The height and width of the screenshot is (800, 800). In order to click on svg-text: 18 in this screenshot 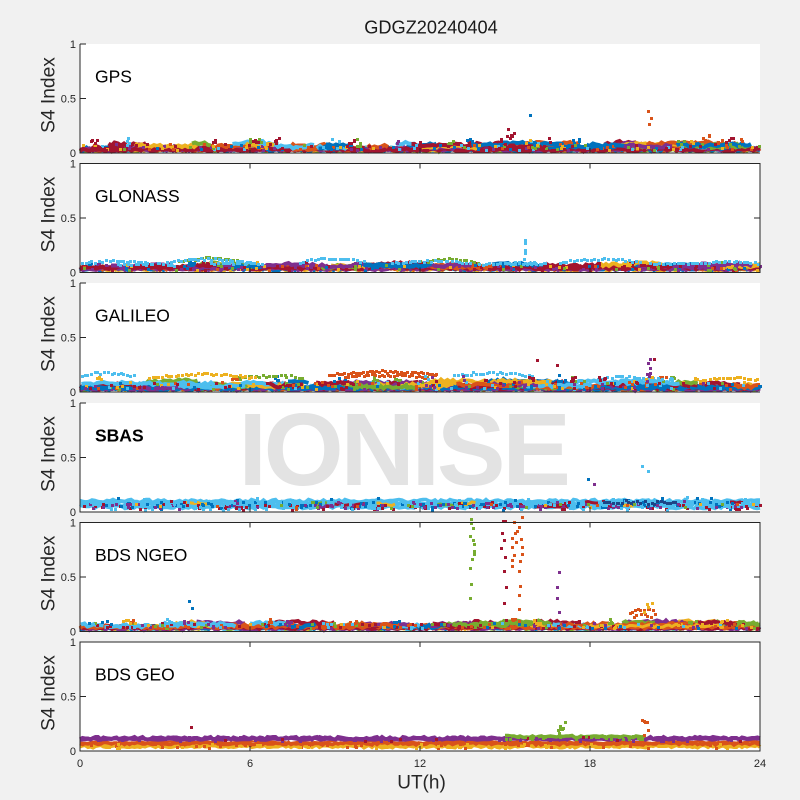, I will do `click(590, 764)`.